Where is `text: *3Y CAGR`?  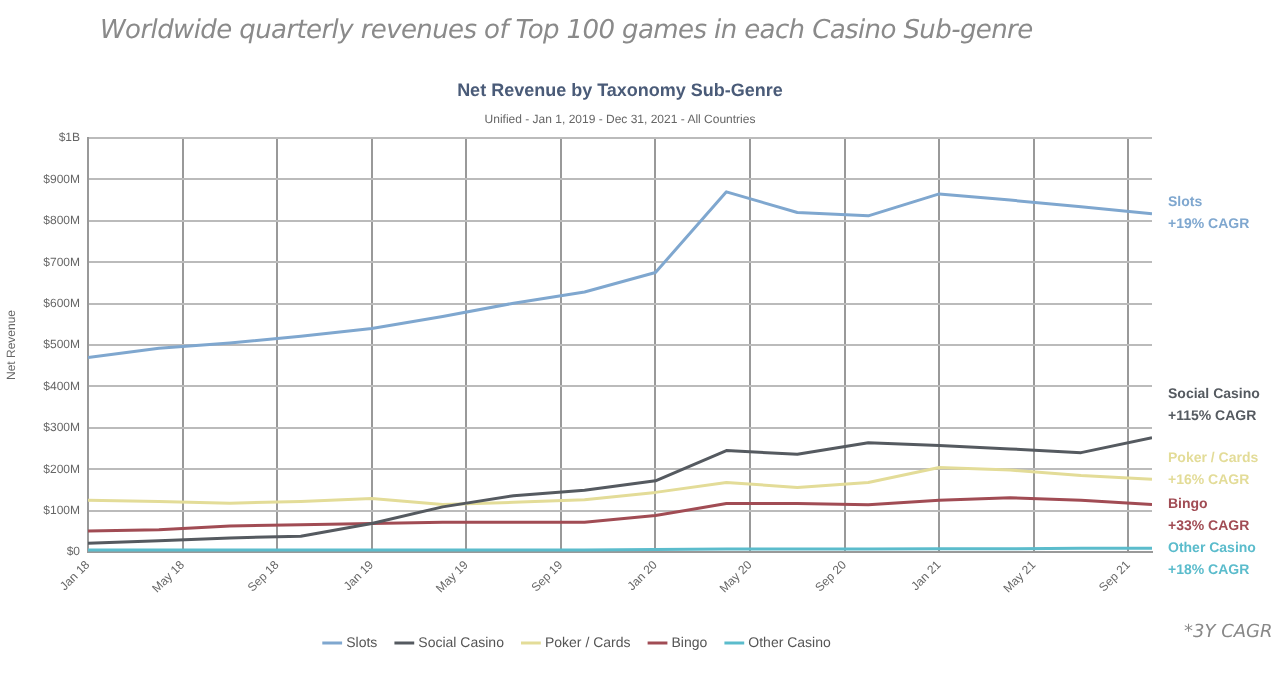
text: *3Y CAGR is located at coordinates (1228, 632).